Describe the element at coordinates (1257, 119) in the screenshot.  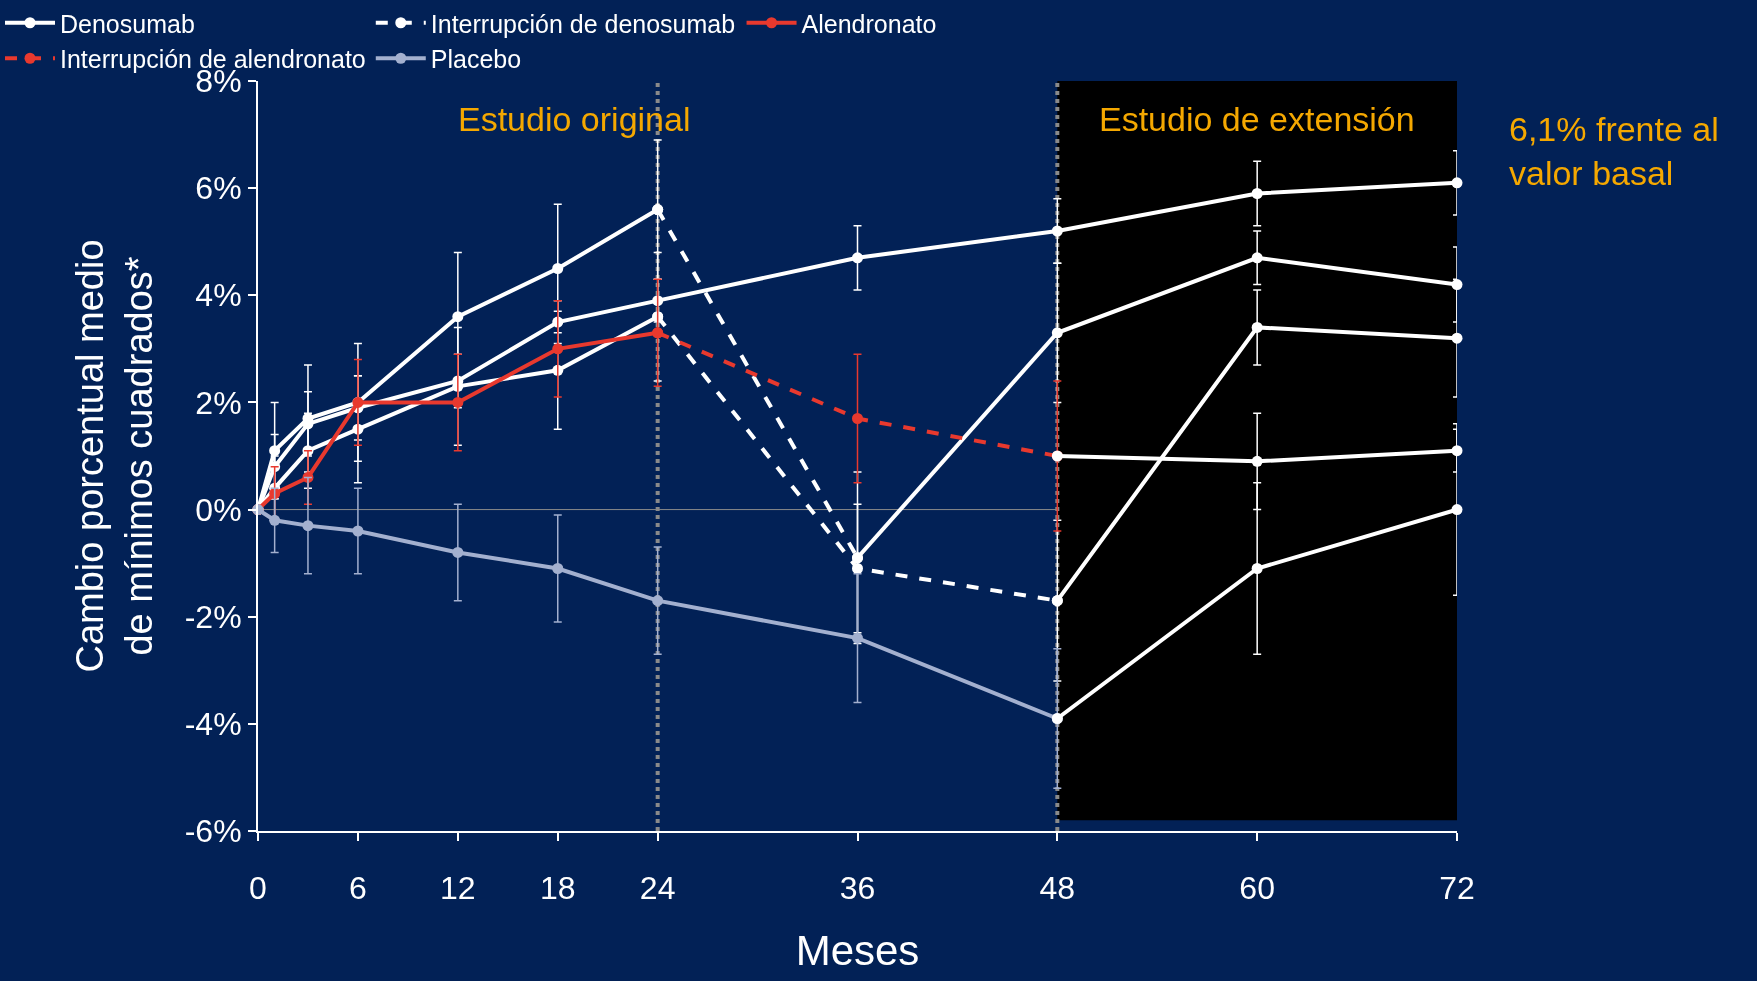
I see `band-label: Estudio de extensión` at that location.